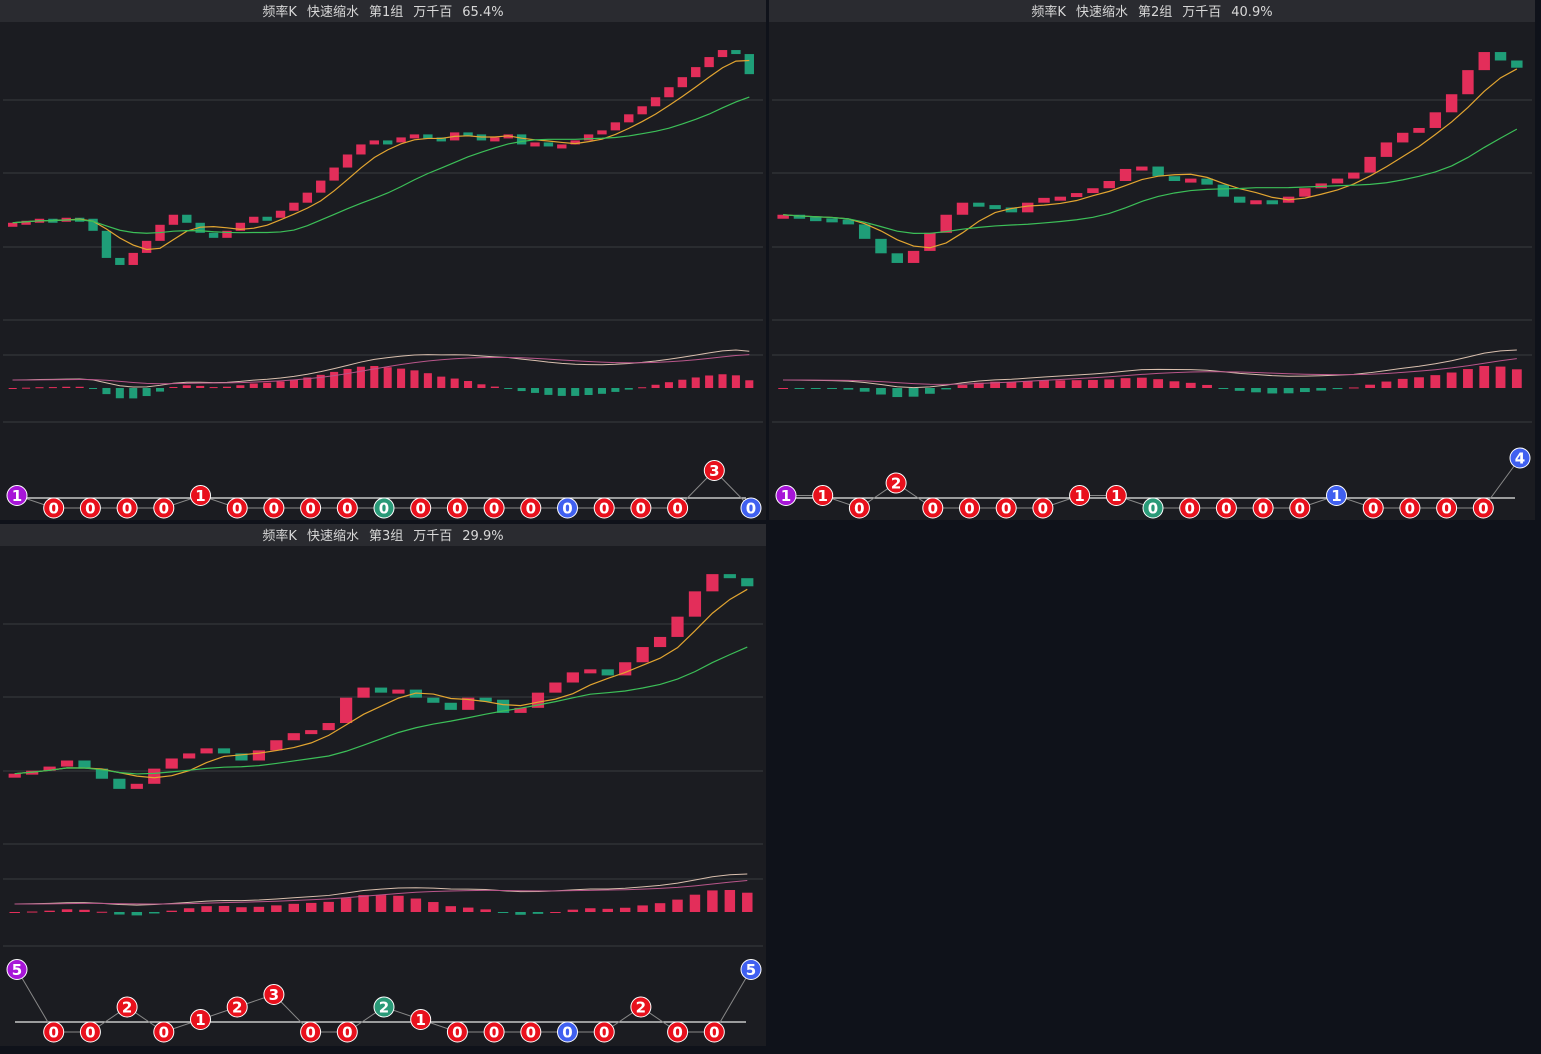  What do you see at coordinates (482, 12) in the screenshot?
I see `title-part: 65.4%` at bounding box center [482, 12].